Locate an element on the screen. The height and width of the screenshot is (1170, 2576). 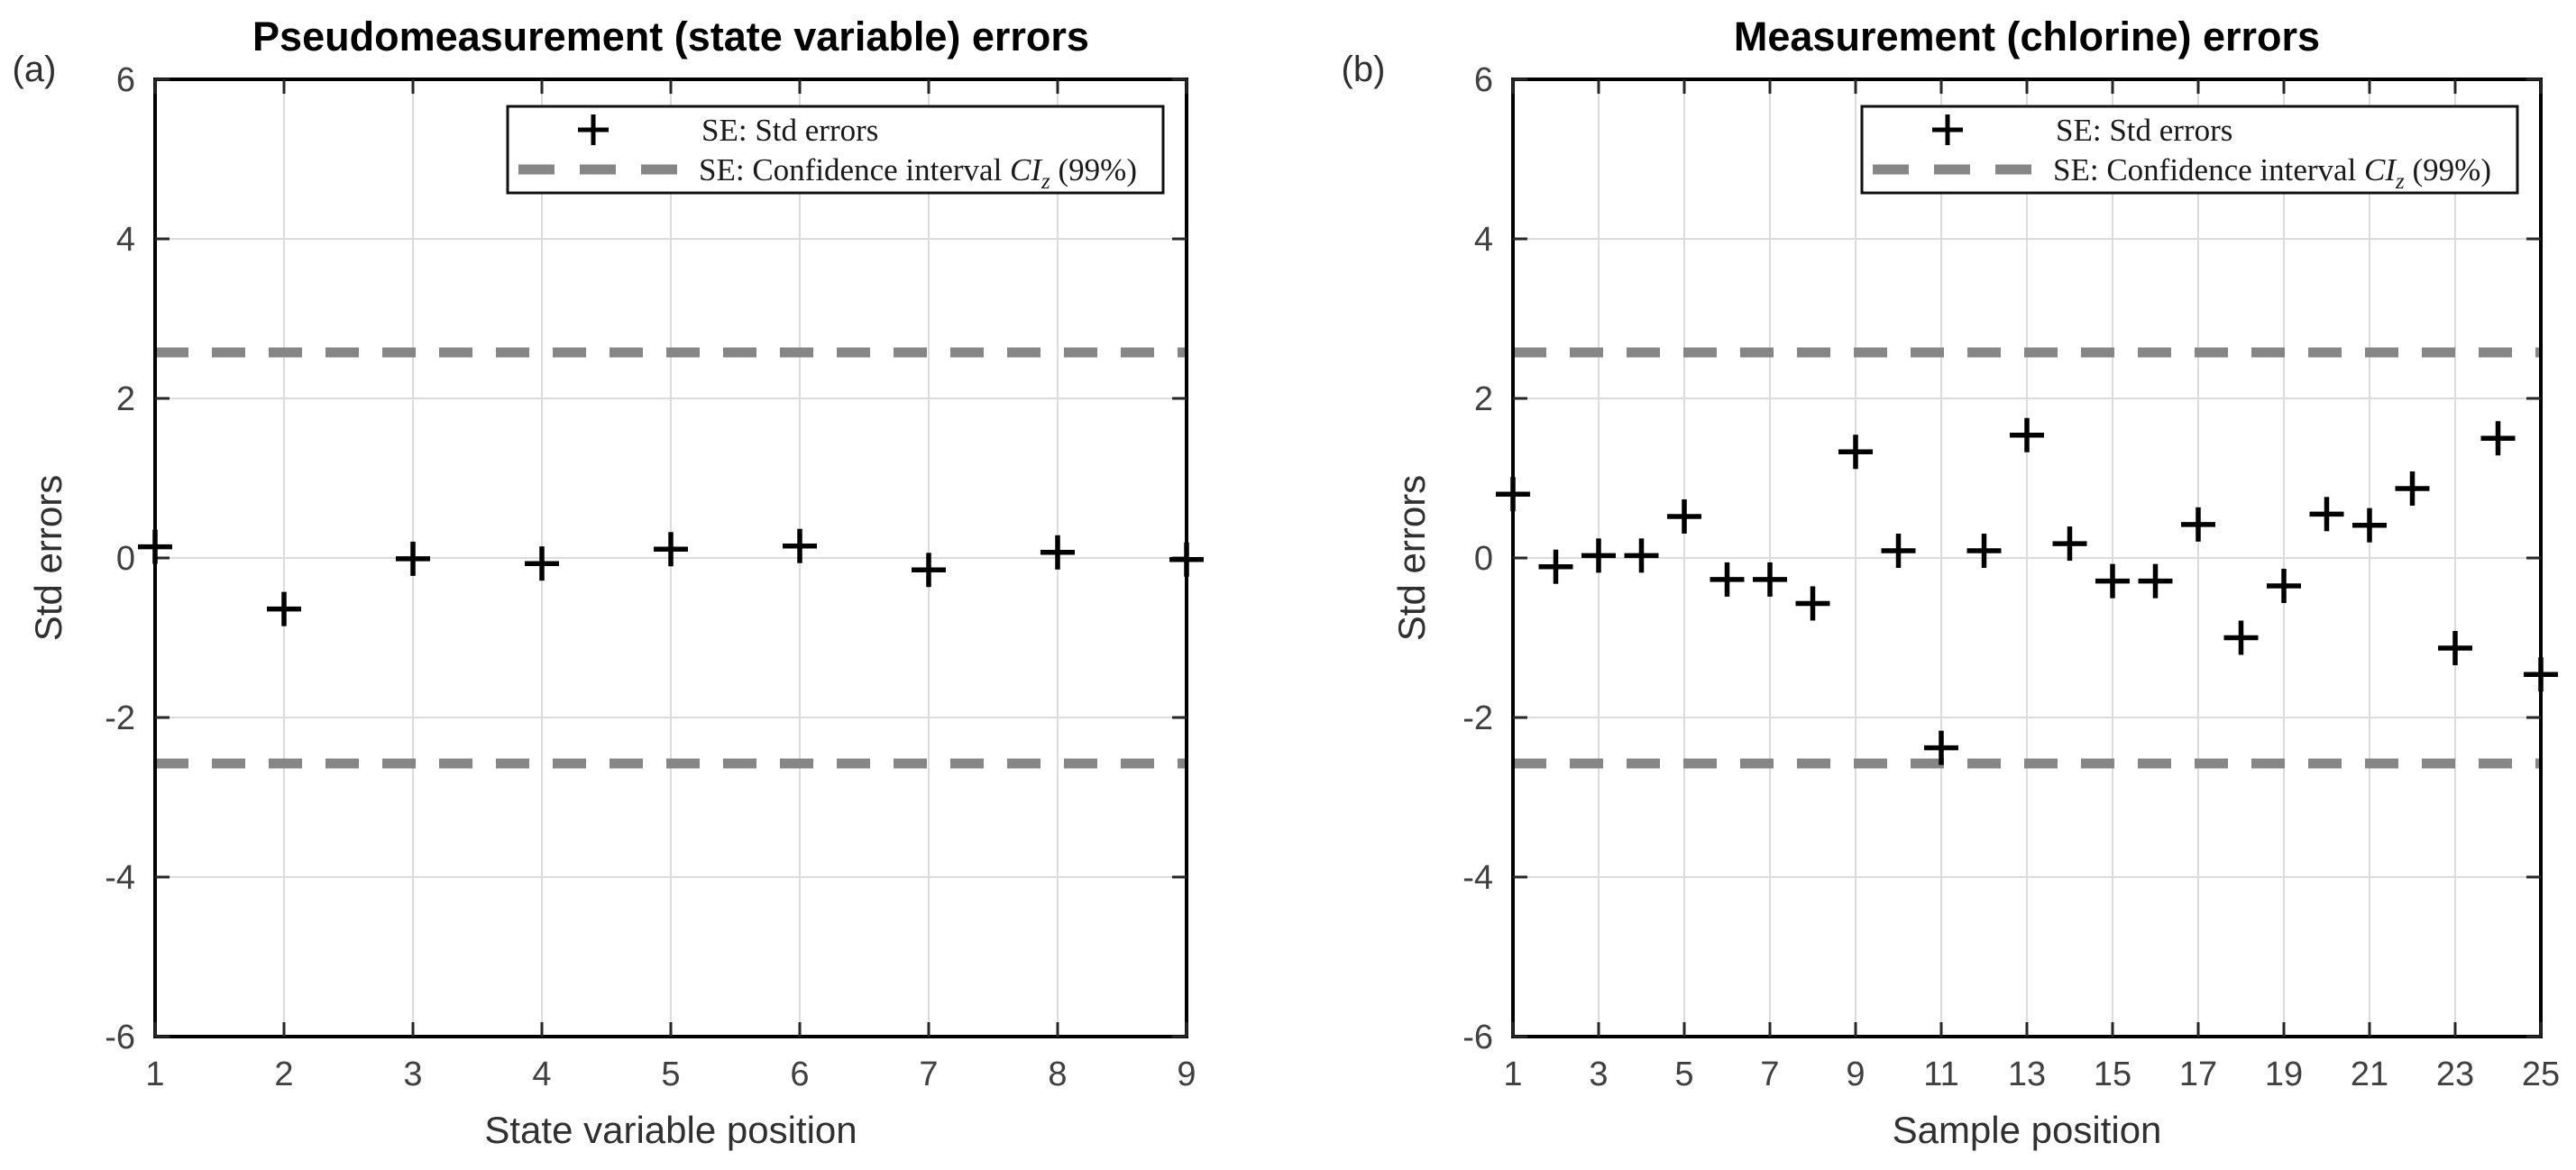
x-axis-label: Sample position is located at coordinates (2027, 1130).